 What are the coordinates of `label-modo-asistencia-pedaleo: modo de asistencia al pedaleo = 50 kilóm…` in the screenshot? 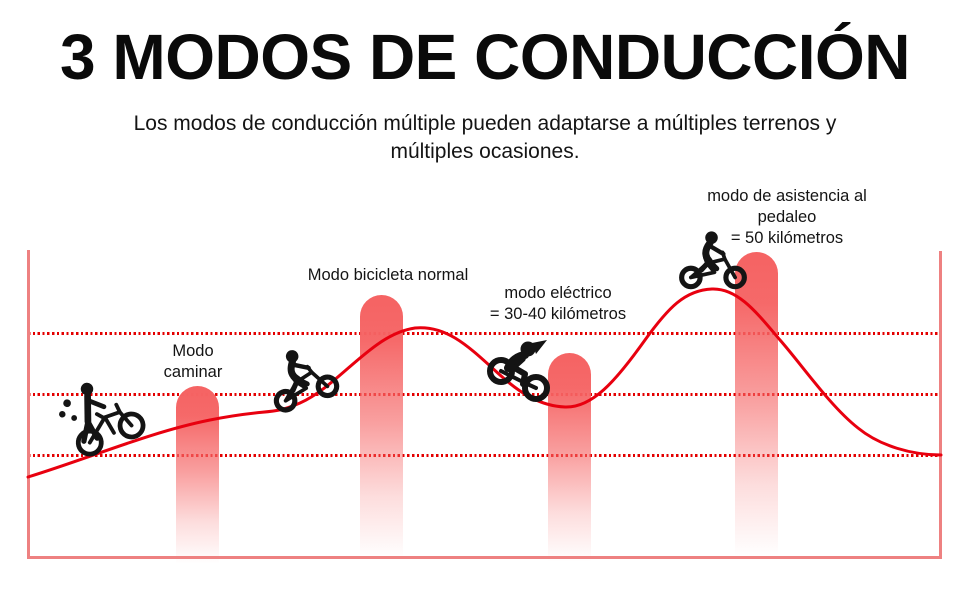 It's located at (787, 217).